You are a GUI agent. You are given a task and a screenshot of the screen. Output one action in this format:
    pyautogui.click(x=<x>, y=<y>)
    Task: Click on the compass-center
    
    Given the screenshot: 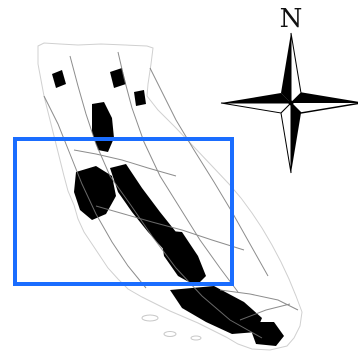 What is the action you would take?
    pyautogui.click(x=291, y=103)
    